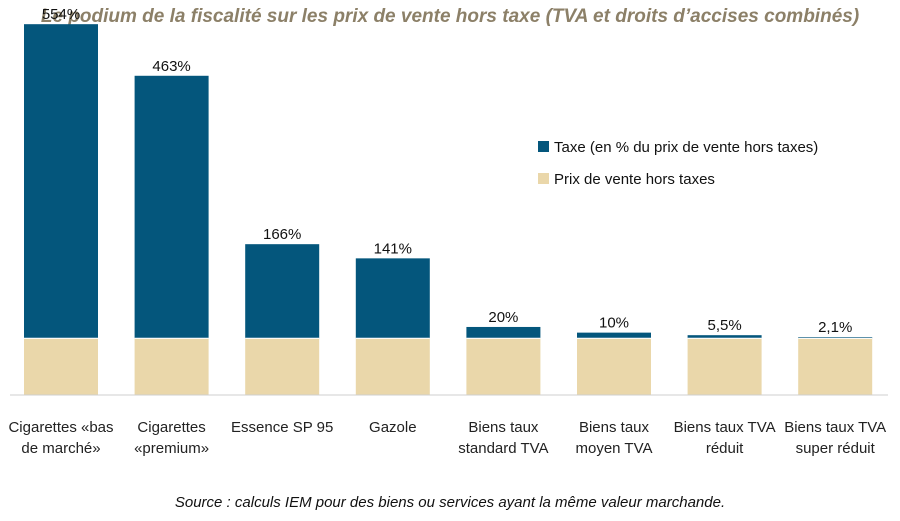  I want to click on category-label-5-1: moyen TVA, so click(614, 448).